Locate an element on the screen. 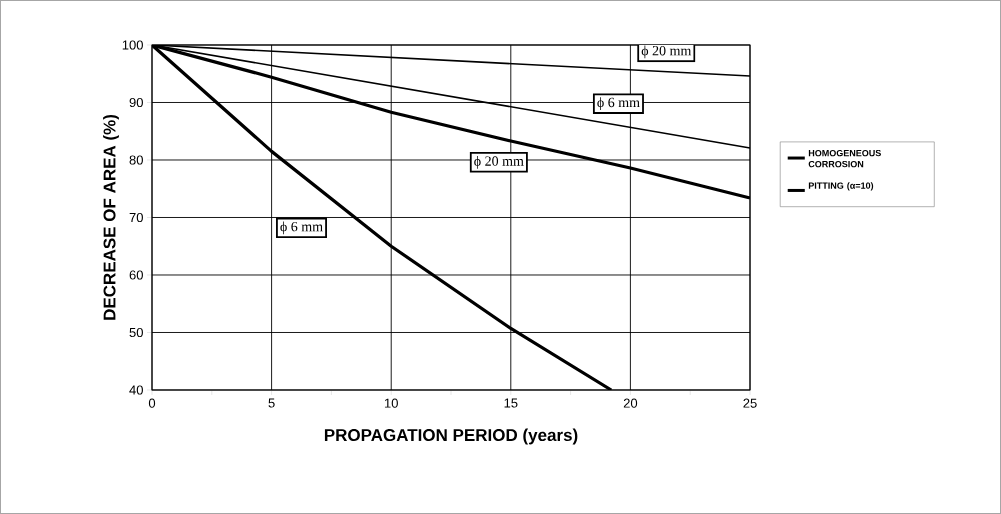  y-tick-label: 90 is located at coordinates (136, 102).